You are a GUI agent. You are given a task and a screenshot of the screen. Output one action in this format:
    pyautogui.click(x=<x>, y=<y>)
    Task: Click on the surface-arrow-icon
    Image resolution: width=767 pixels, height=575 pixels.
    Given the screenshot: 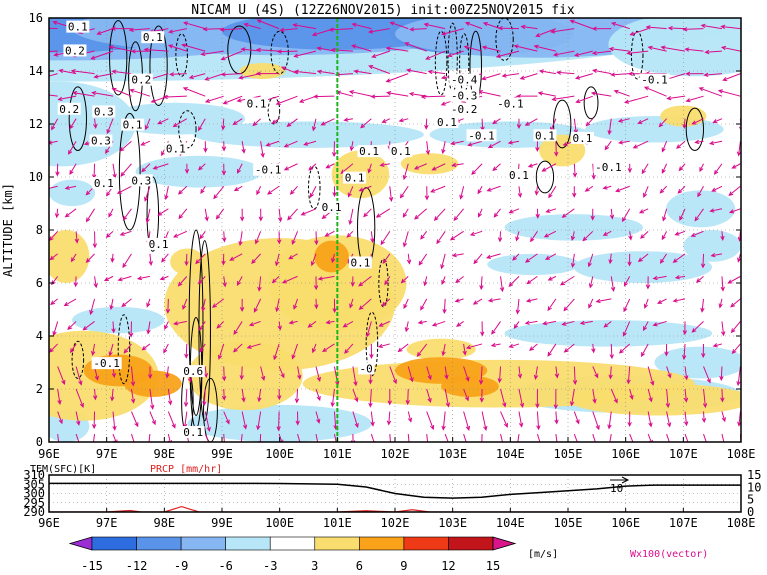 What is the action you would take?
    pyautogui.click(x=620, y=480)
    